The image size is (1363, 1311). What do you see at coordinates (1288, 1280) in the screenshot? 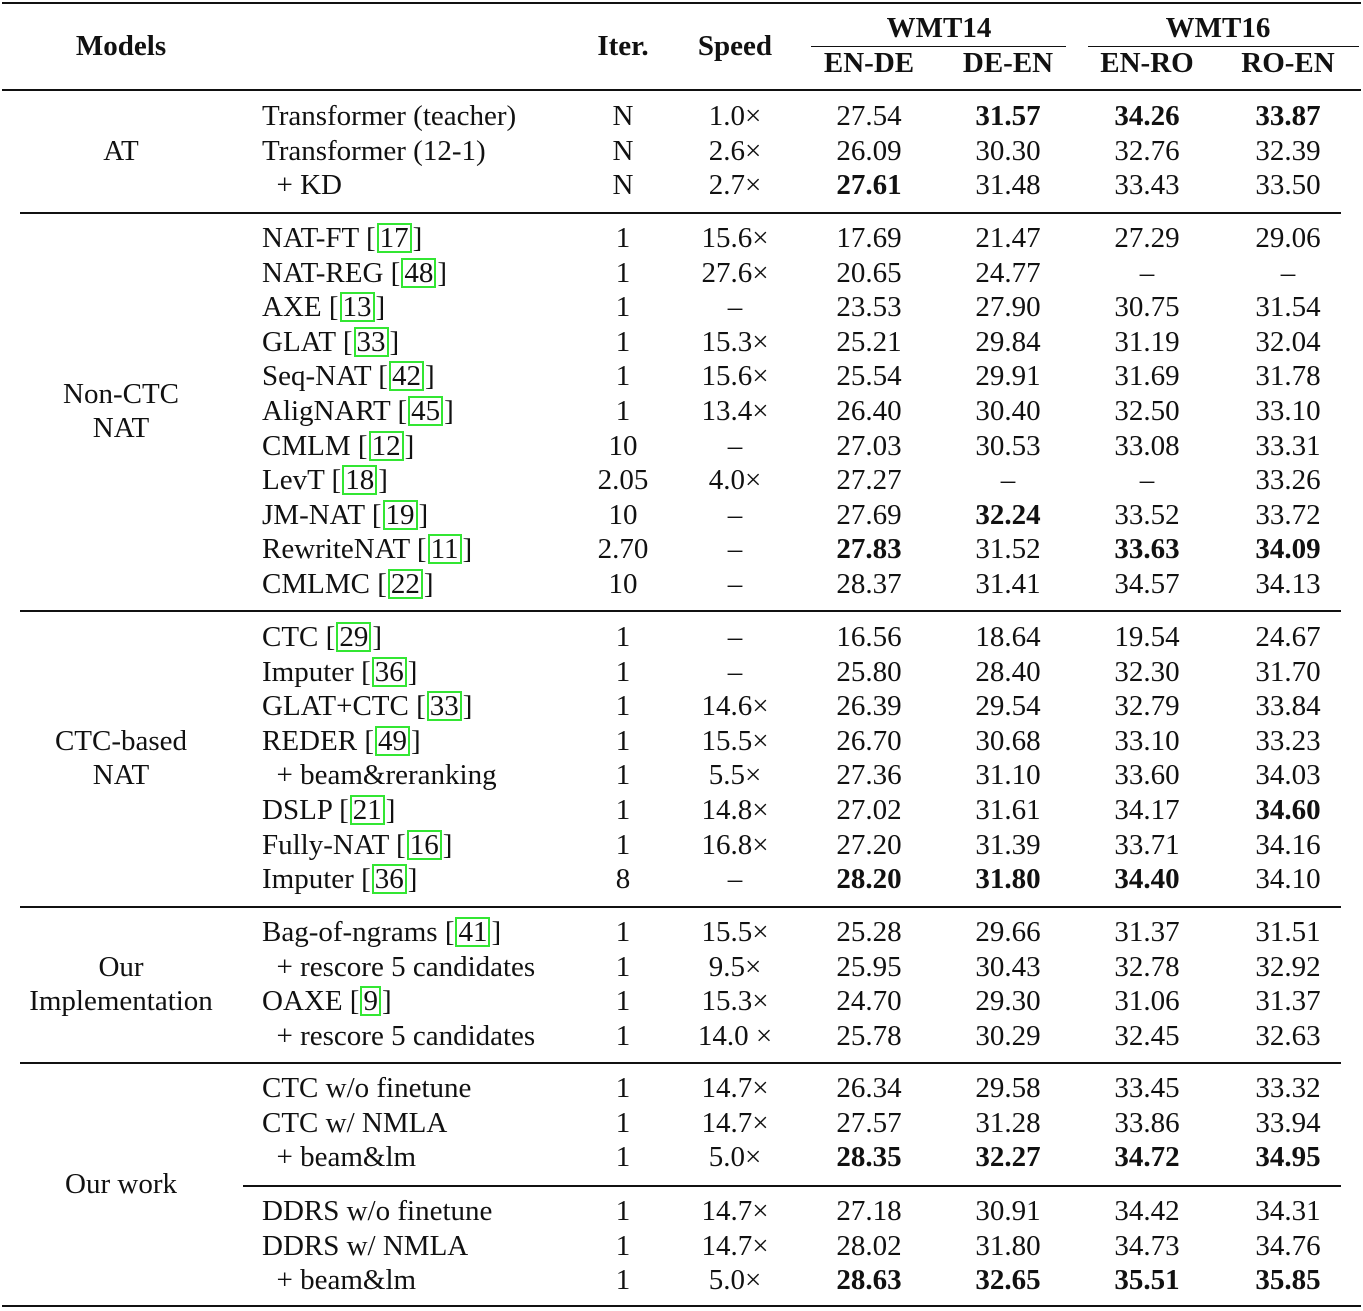
I see `bleu-score: 35.85` at bounding box center [1288, 1280].